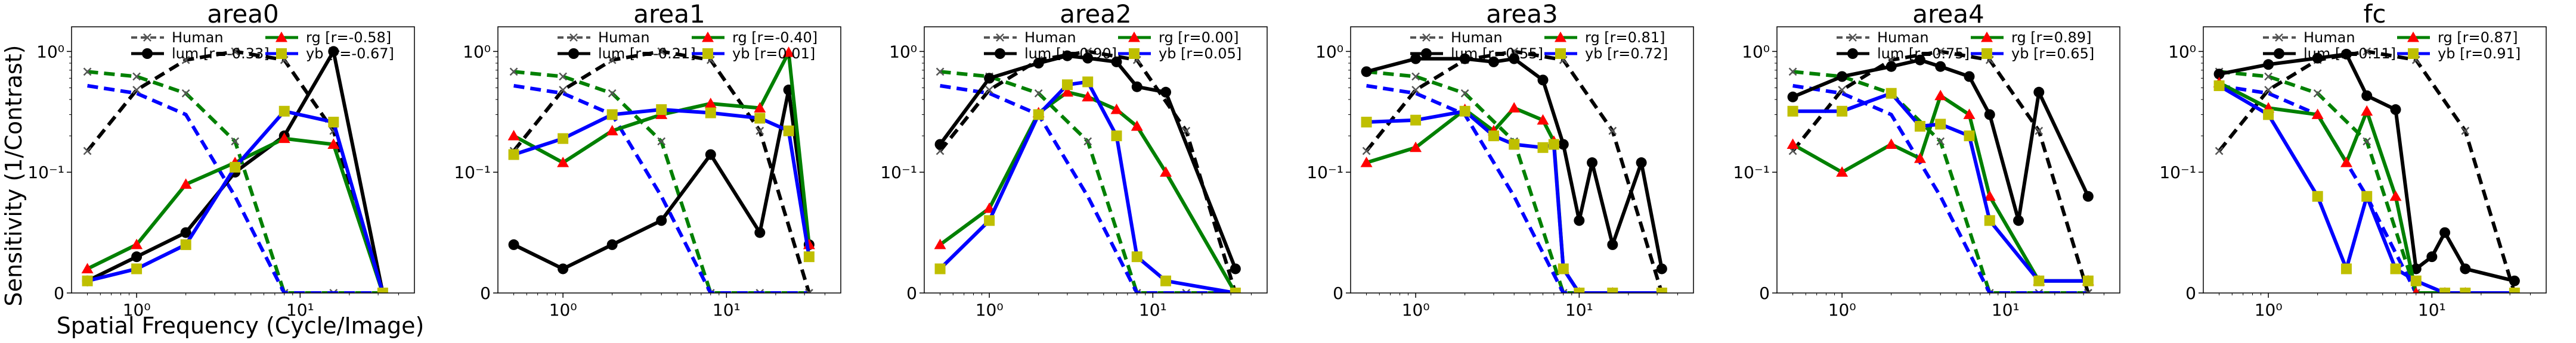  I want to click on ytick-label: 10⁰, so click(477, 52).